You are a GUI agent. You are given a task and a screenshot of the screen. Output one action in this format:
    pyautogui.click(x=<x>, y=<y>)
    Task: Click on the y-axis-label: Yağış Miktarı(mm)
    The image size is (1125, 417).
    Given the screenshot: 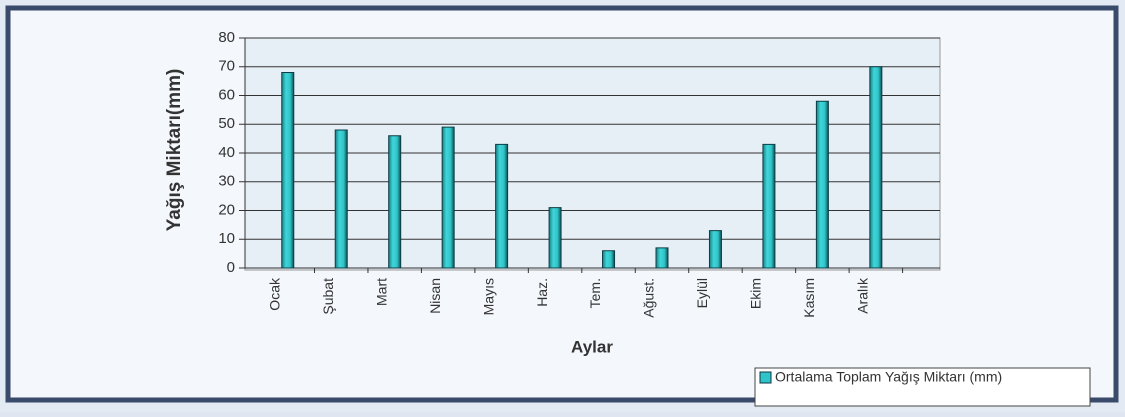 What is the action you would take?
    pyautogui.click(x=174, y=150)
    